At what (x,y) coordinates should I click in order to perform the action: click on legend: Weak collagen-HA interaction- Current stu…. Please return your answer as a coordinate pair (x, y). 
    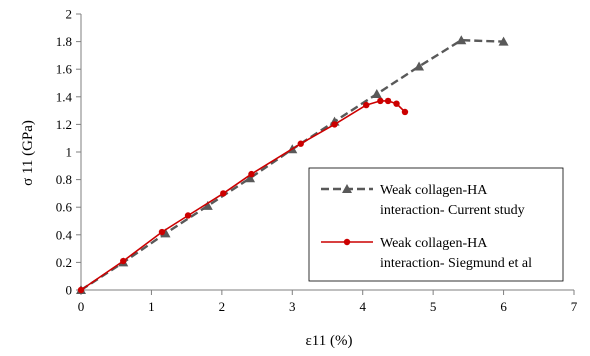
    Looking at the image, I should click on (436, 224).